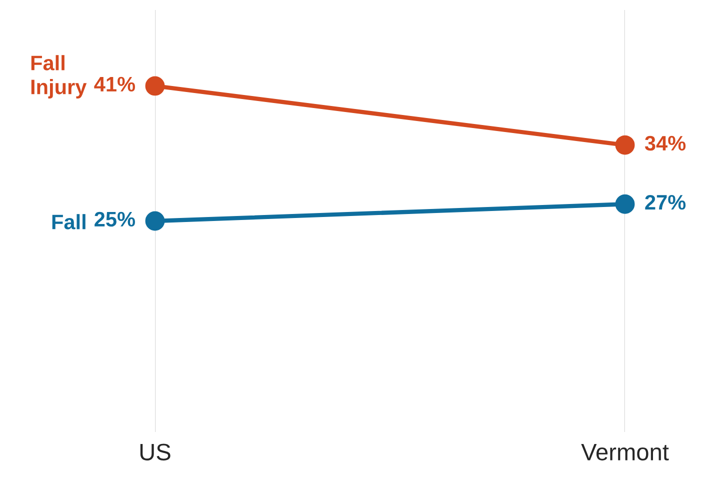  What do you see at coordinates (59, 76) in the screenshot?
I see `text: Fall Injury` at bounding box center [59, 76].